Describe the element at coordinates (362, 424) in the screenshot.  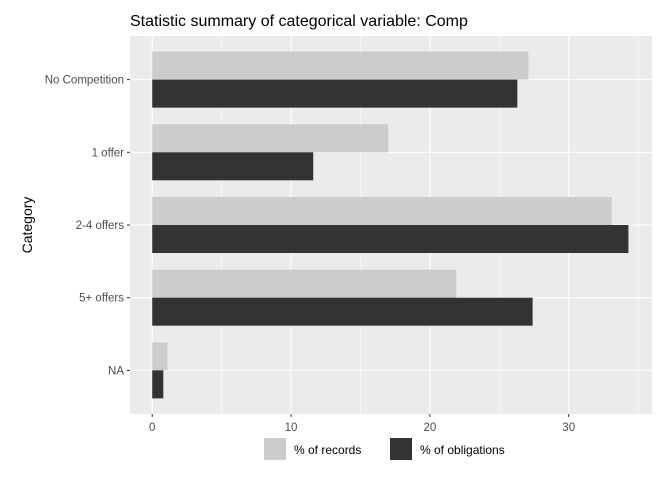
I see `x-axis: 0 10 20 30` at that location.